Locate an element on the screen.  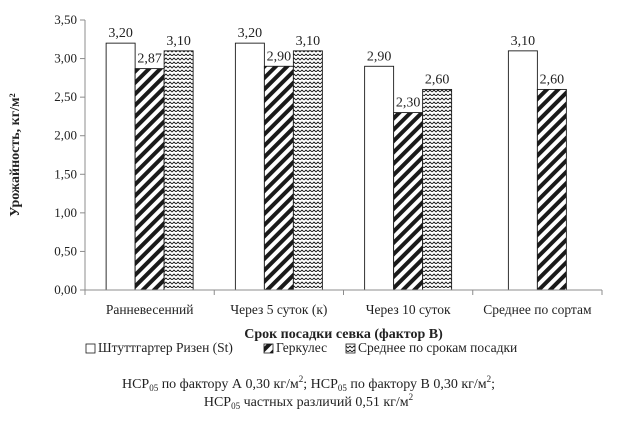
y-tick-label: 3,00 is located at coordinates (65, 58).